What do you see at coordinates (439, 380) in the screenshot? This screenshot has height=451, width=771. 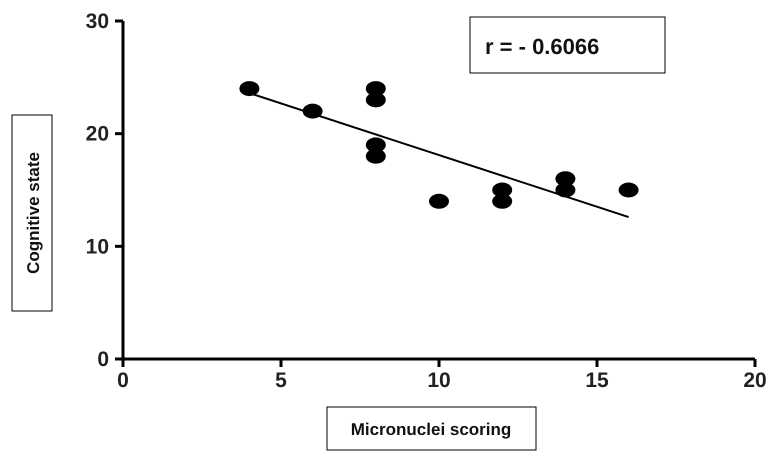 I see `x-tick-label: 10` at bounding box center [439, 380].